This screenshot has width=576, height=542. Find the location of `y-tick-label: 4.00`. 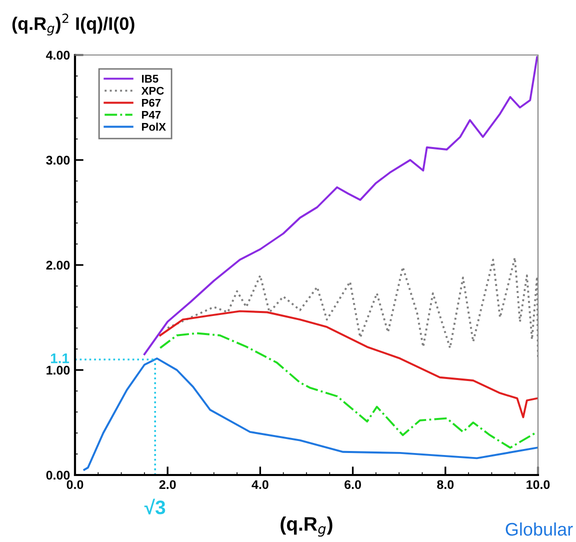

y-tick-label: 4.00 is located at coordinates (58, 55).